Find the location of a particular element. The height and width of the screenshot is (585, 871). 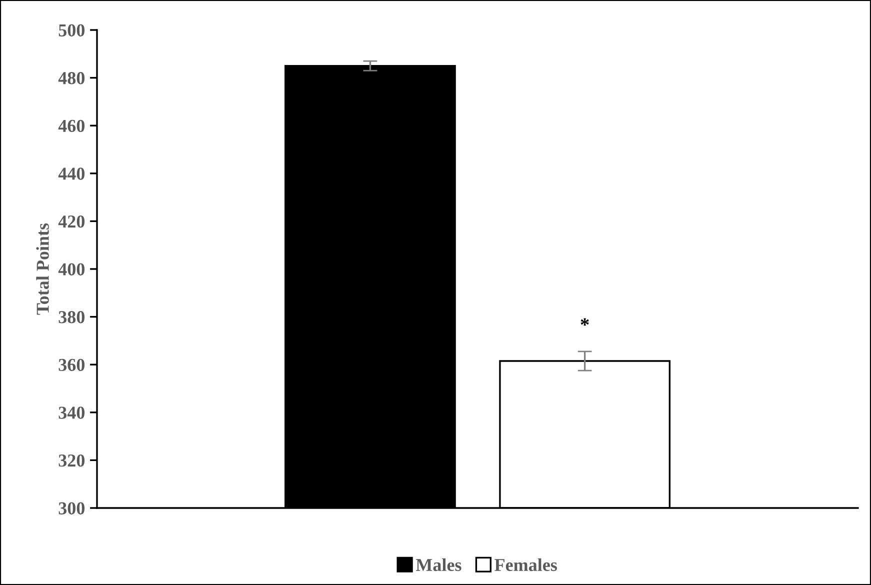

y-tick-label: 460 is located at coordinates (71, 126).